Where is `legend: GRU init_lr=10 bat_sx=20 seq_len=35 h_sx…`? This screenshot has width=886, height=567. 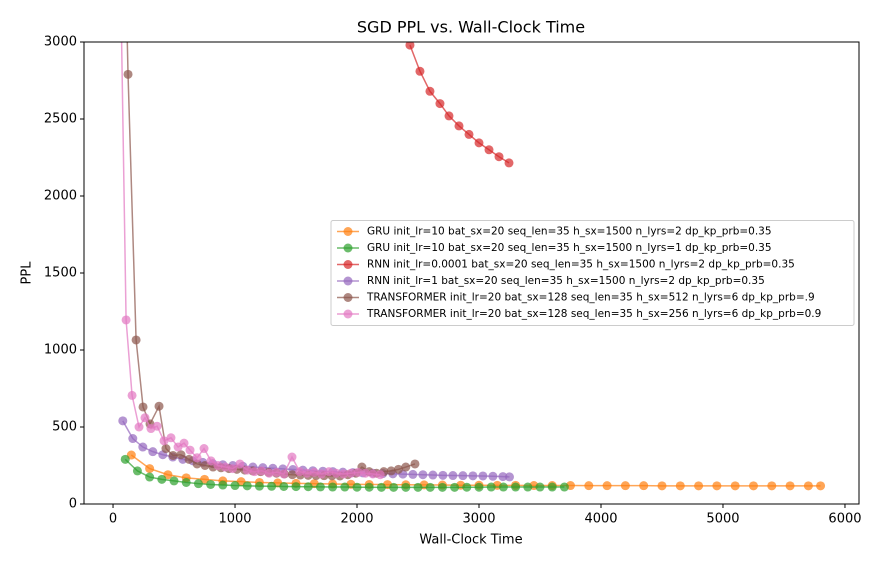 legend: GRU init_lr=10 bat_sx=20 seq_len=35 h_sx… is located at coordinates (592, 273).